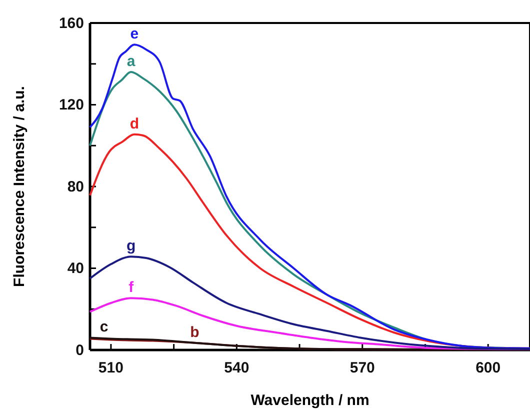 The image size is (530, 410). I want to click on series-label: a, so click(131, 61).